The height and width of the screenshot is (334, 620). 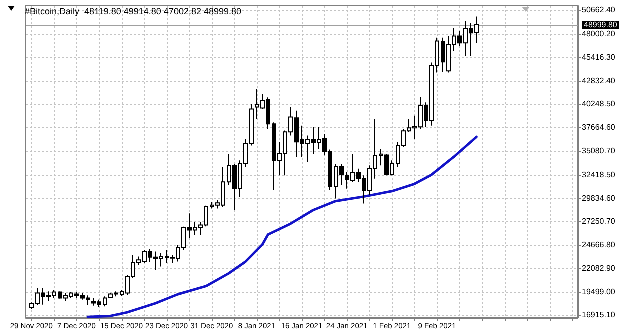 What do you see at coordinates (601, 25) in the screenshot?
I see `ref-line-label: 48999.80` at bounding box center [601, 25].